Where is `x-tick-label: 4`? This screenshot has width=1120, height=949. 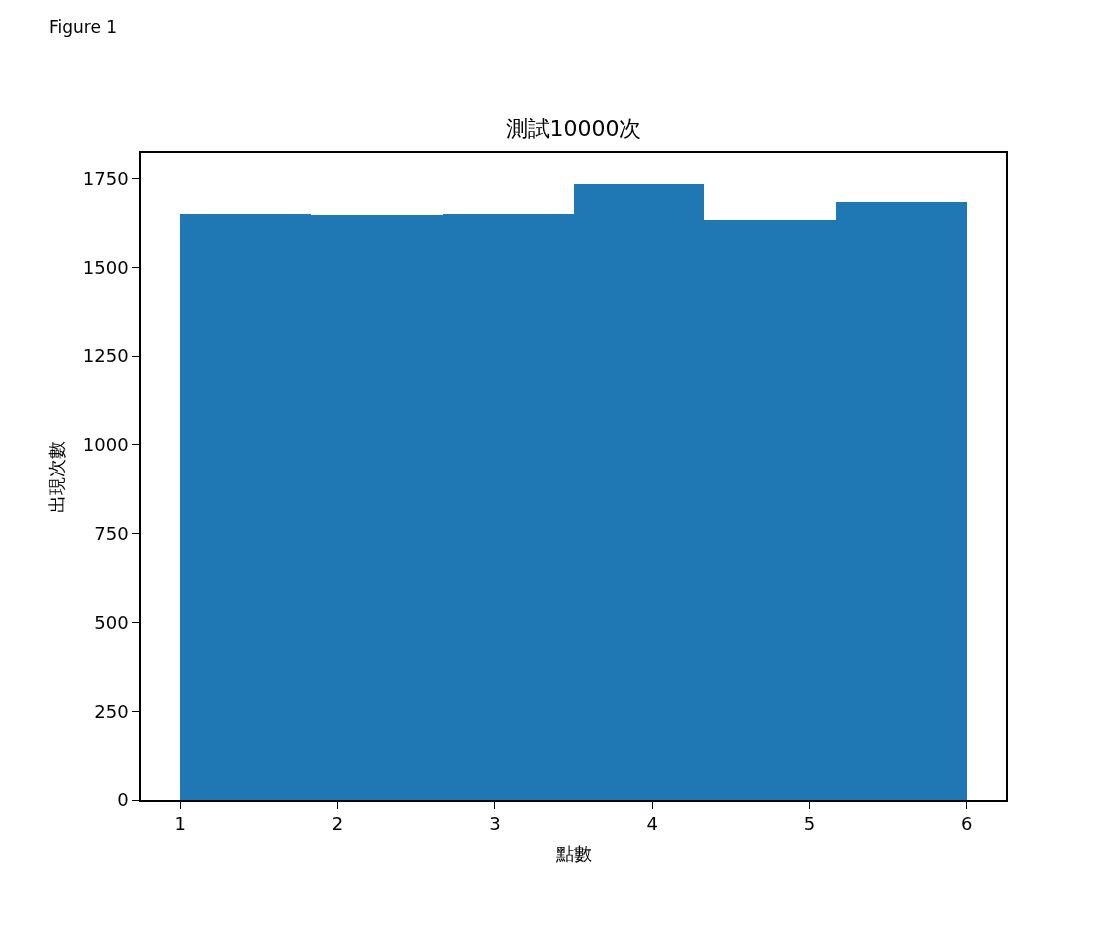
x-tick-label: 4 is located at coordinates (652, 824).